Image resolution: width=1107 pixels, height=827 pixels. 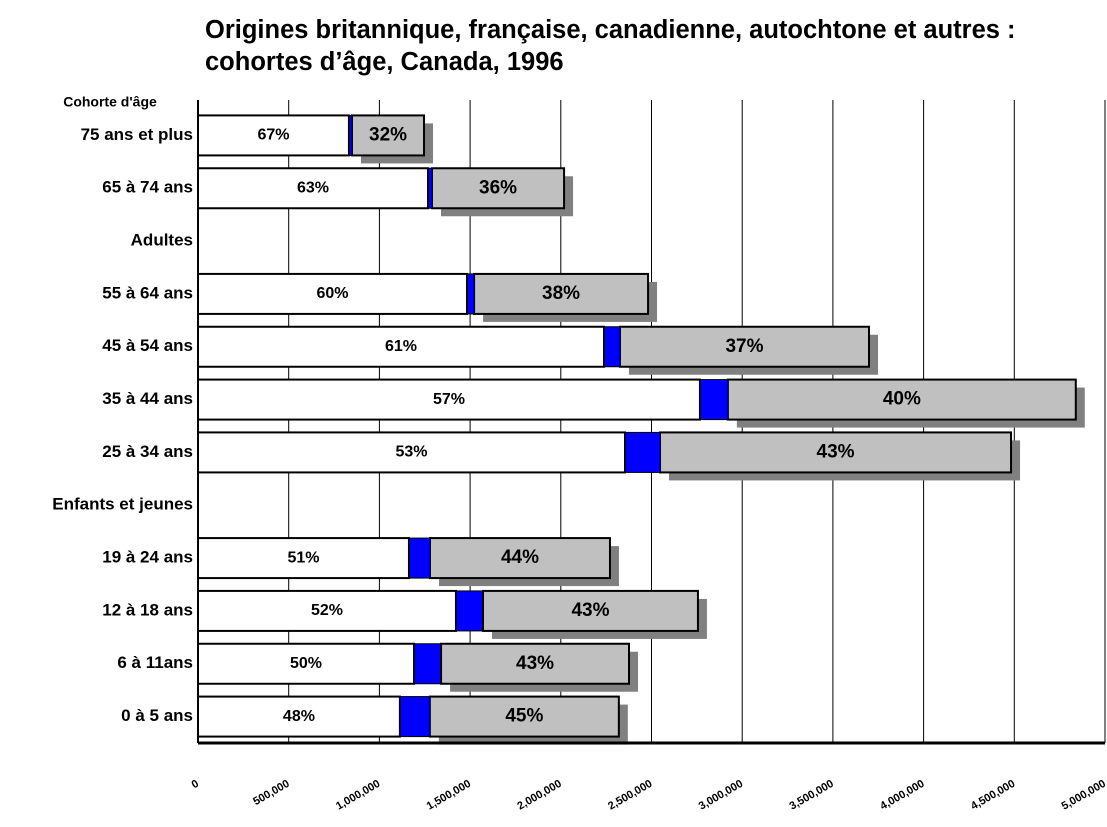 I want to click on y-tick-label: 45 à 54 ans, so click(x=147, y=345).